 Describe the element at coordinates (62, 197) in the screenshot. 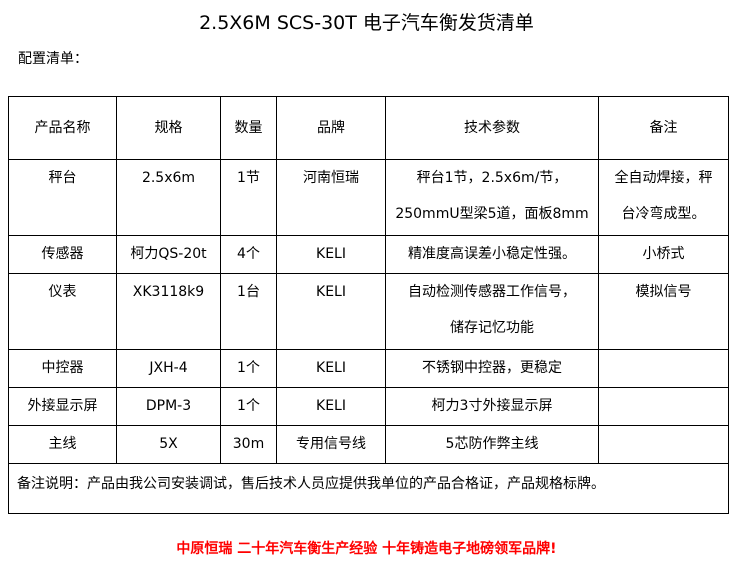

I see `cell-name: 秤台` at that location.